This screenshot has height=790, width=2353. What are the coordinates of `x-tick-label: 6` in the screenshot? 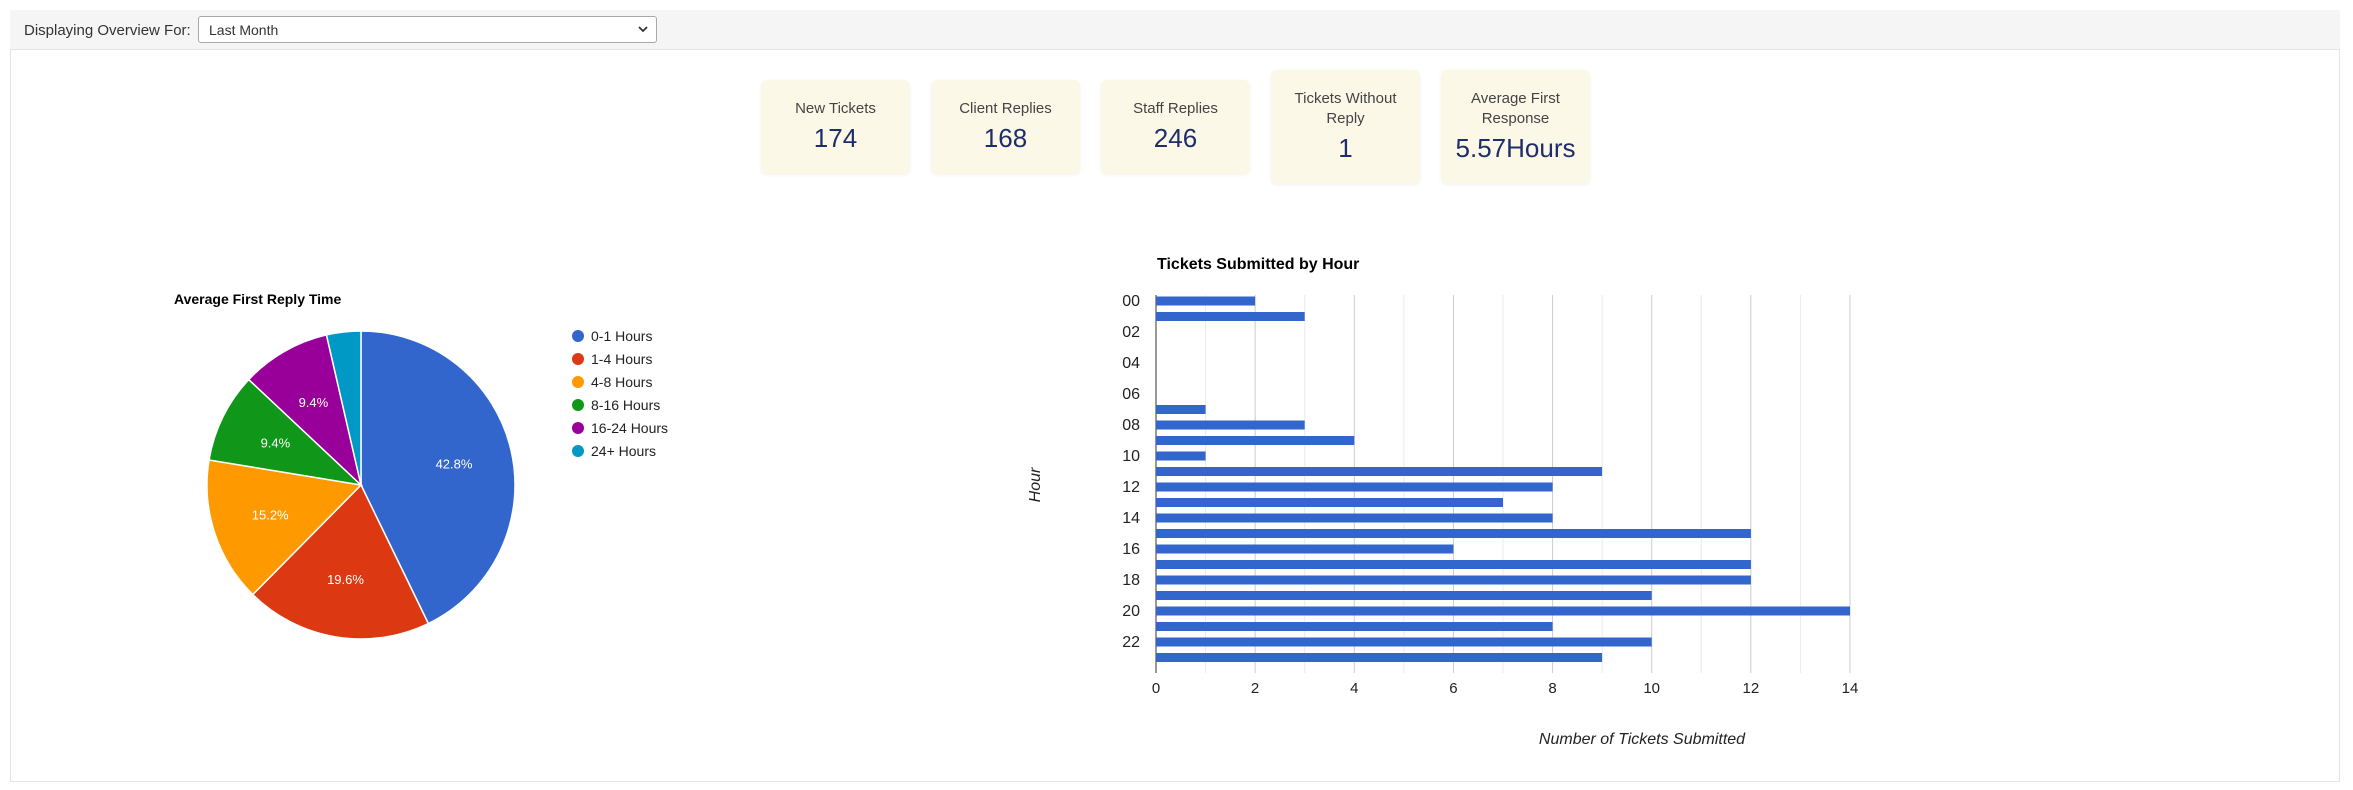 It's located at (1453, 688).